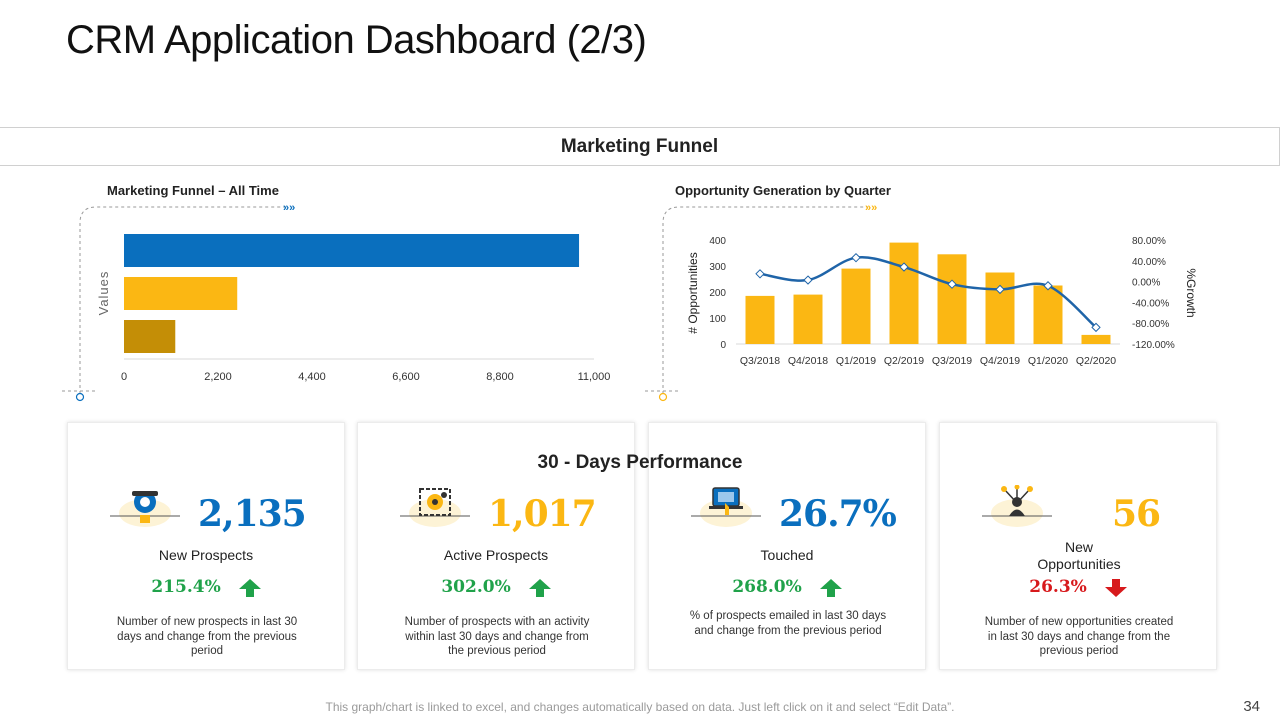 The height and width of the screenshot is (720, 1280). Describe the element at coordinates (496, 555) in the screenshot. I see `kpi-label: Active Prospects` at that location.